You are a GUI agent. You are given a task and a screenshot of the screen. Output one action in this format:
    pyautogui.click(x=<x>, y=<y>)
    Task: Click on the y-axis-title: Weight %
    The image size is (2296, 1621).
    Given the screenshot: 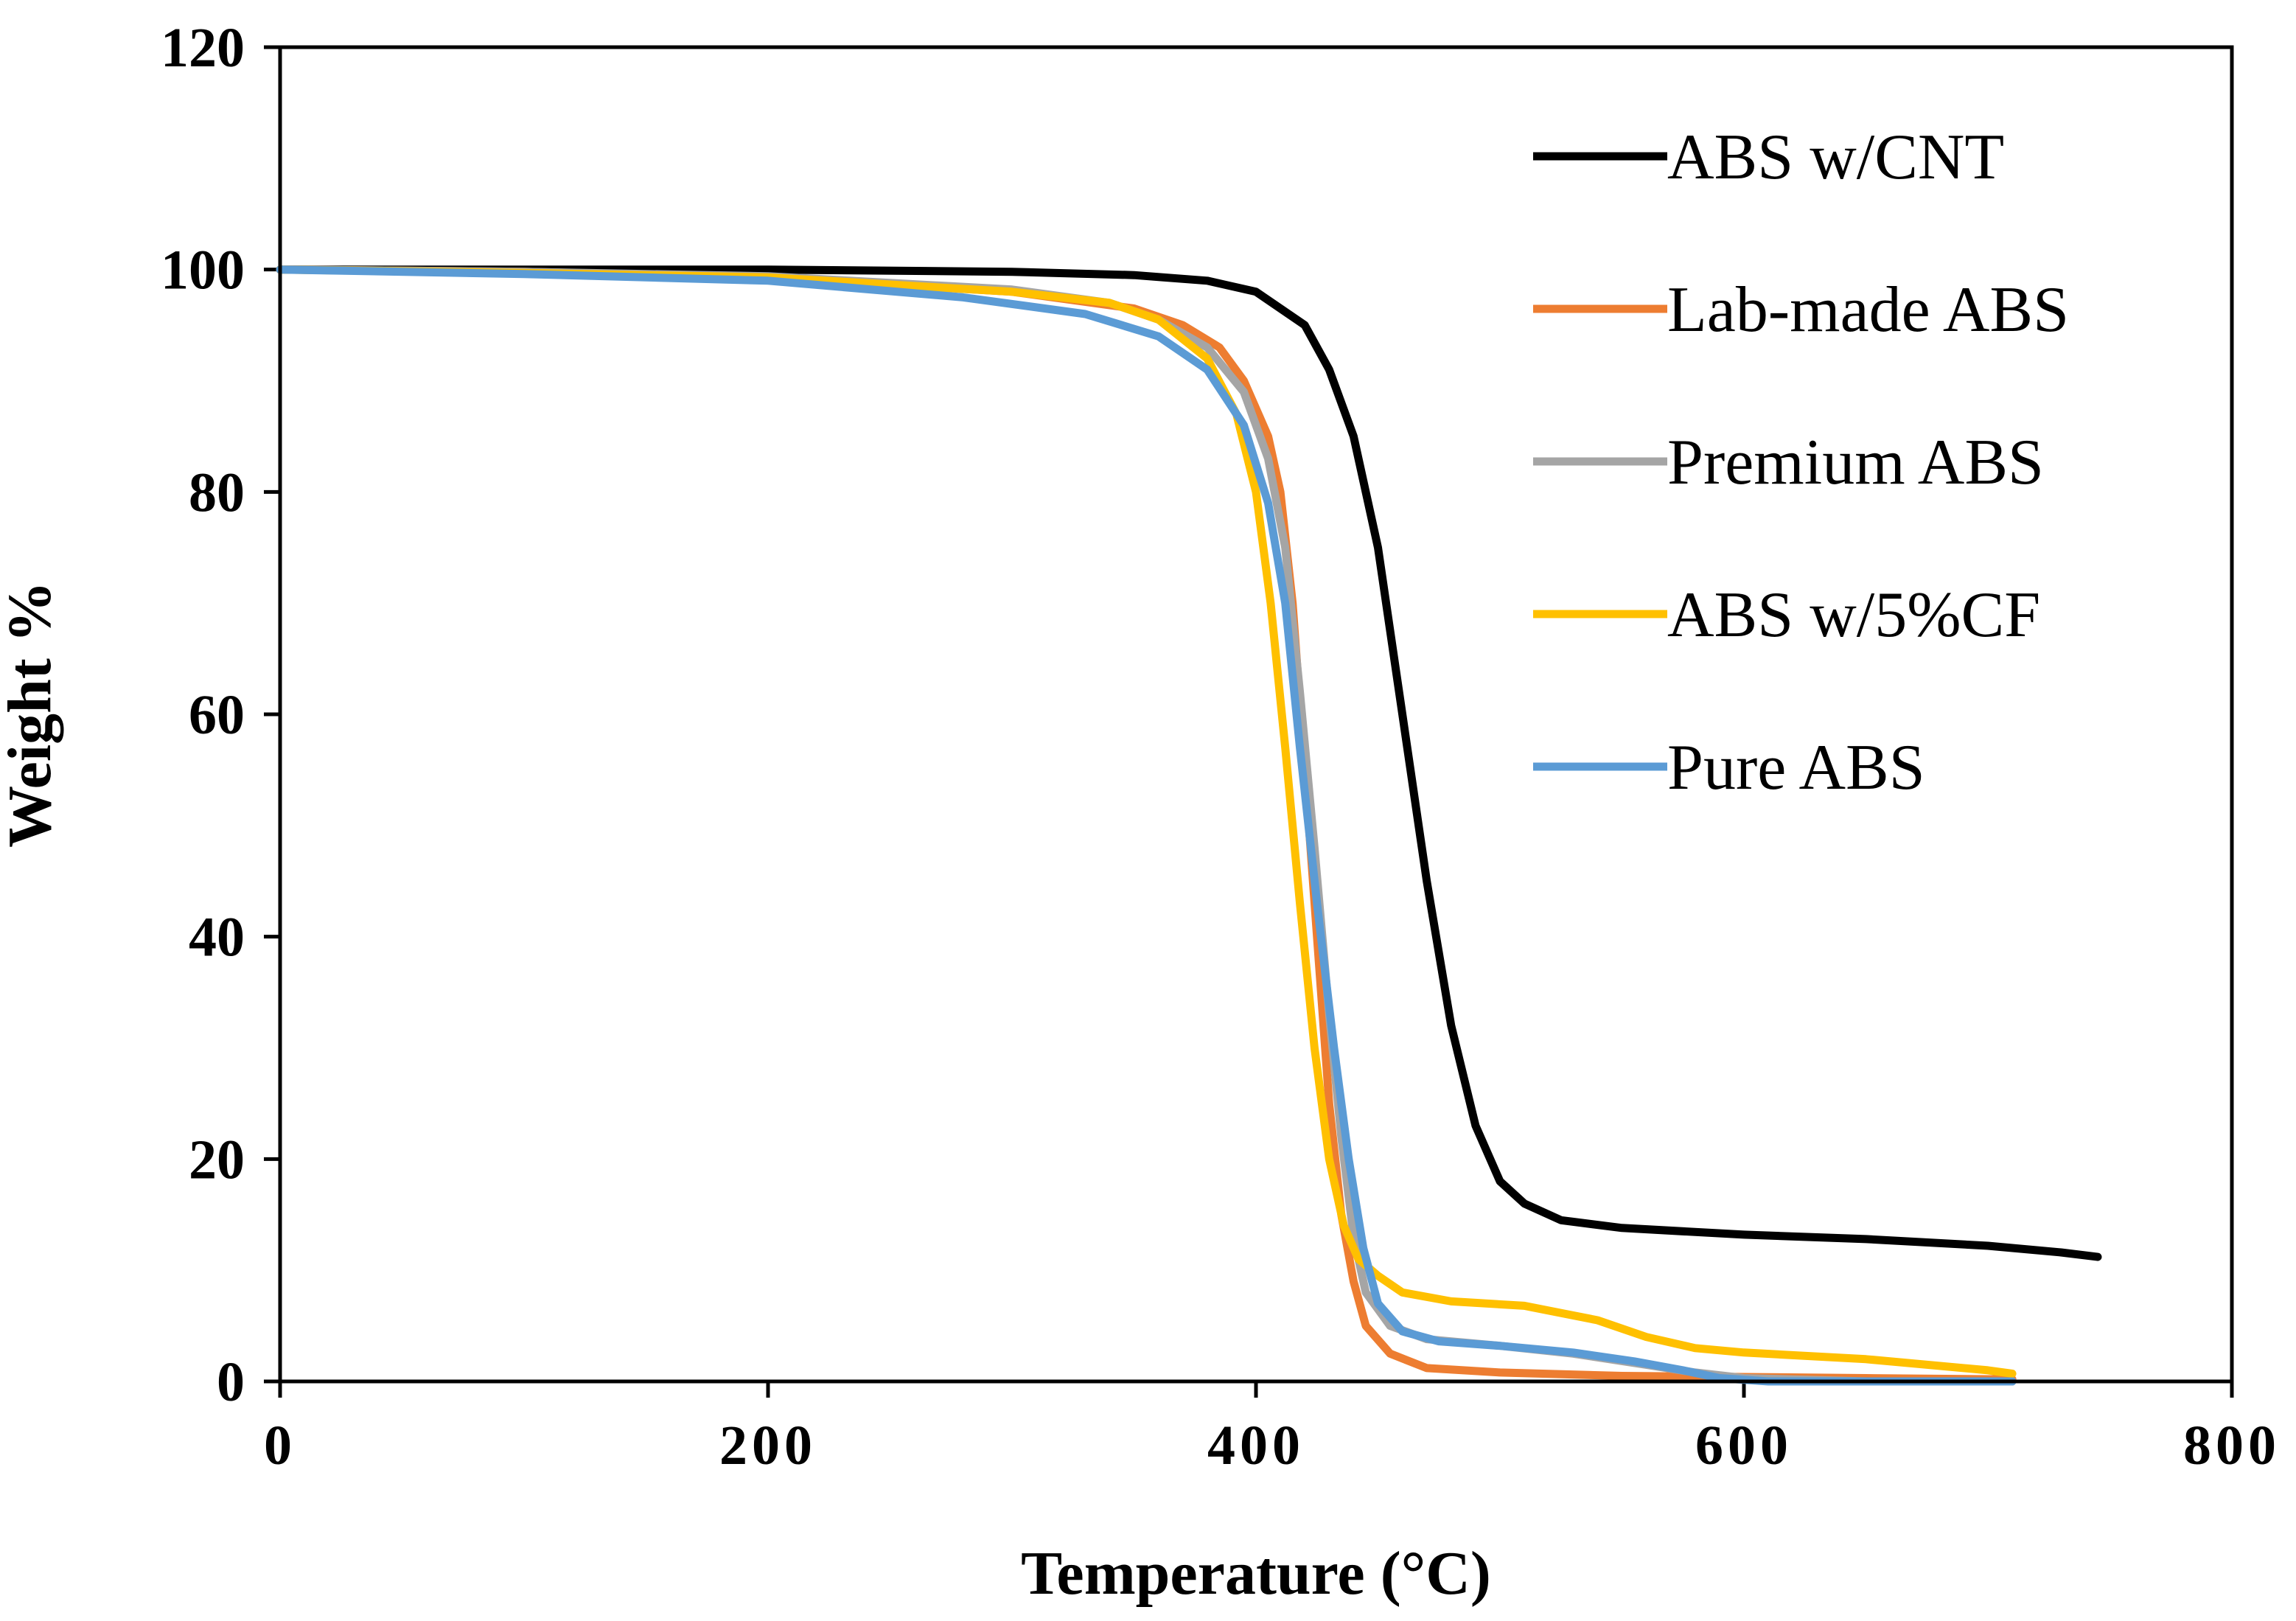 What is the action you would take?
    pyautogui.click(x=32, y=714)
    